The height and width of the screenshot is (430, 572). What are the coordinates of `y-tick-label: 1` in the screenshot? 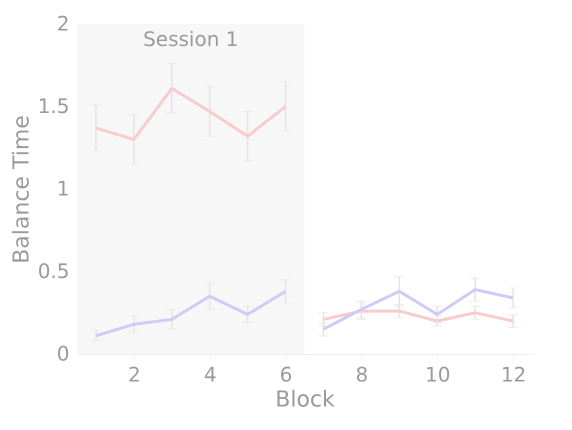 It's located at (63, 188).